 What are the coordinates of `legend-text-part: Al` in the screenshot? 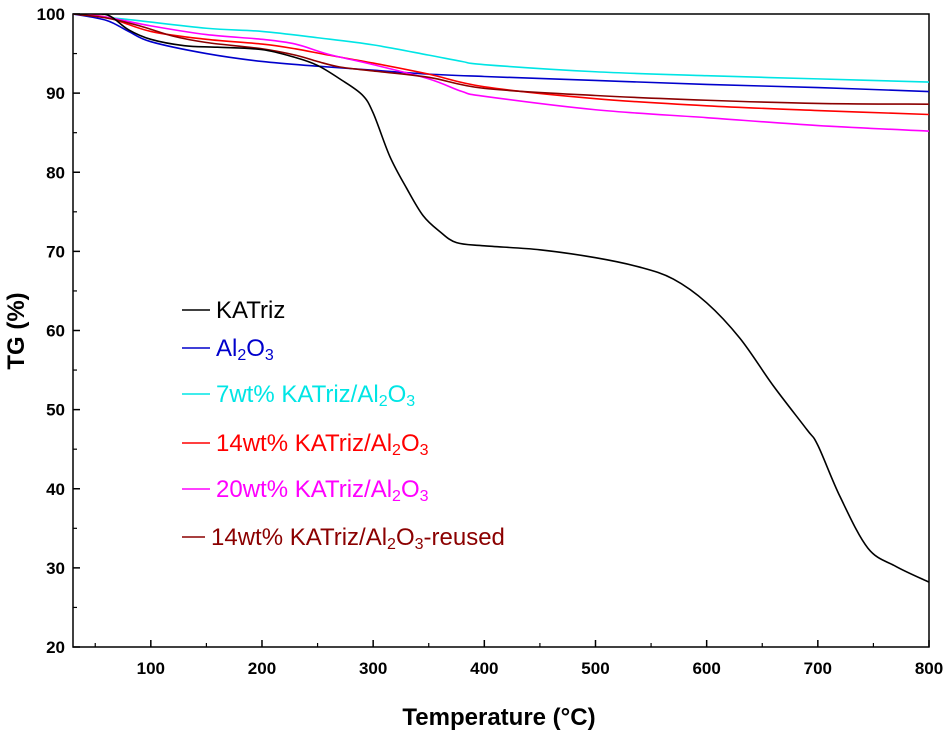 It's located at (226, 348).